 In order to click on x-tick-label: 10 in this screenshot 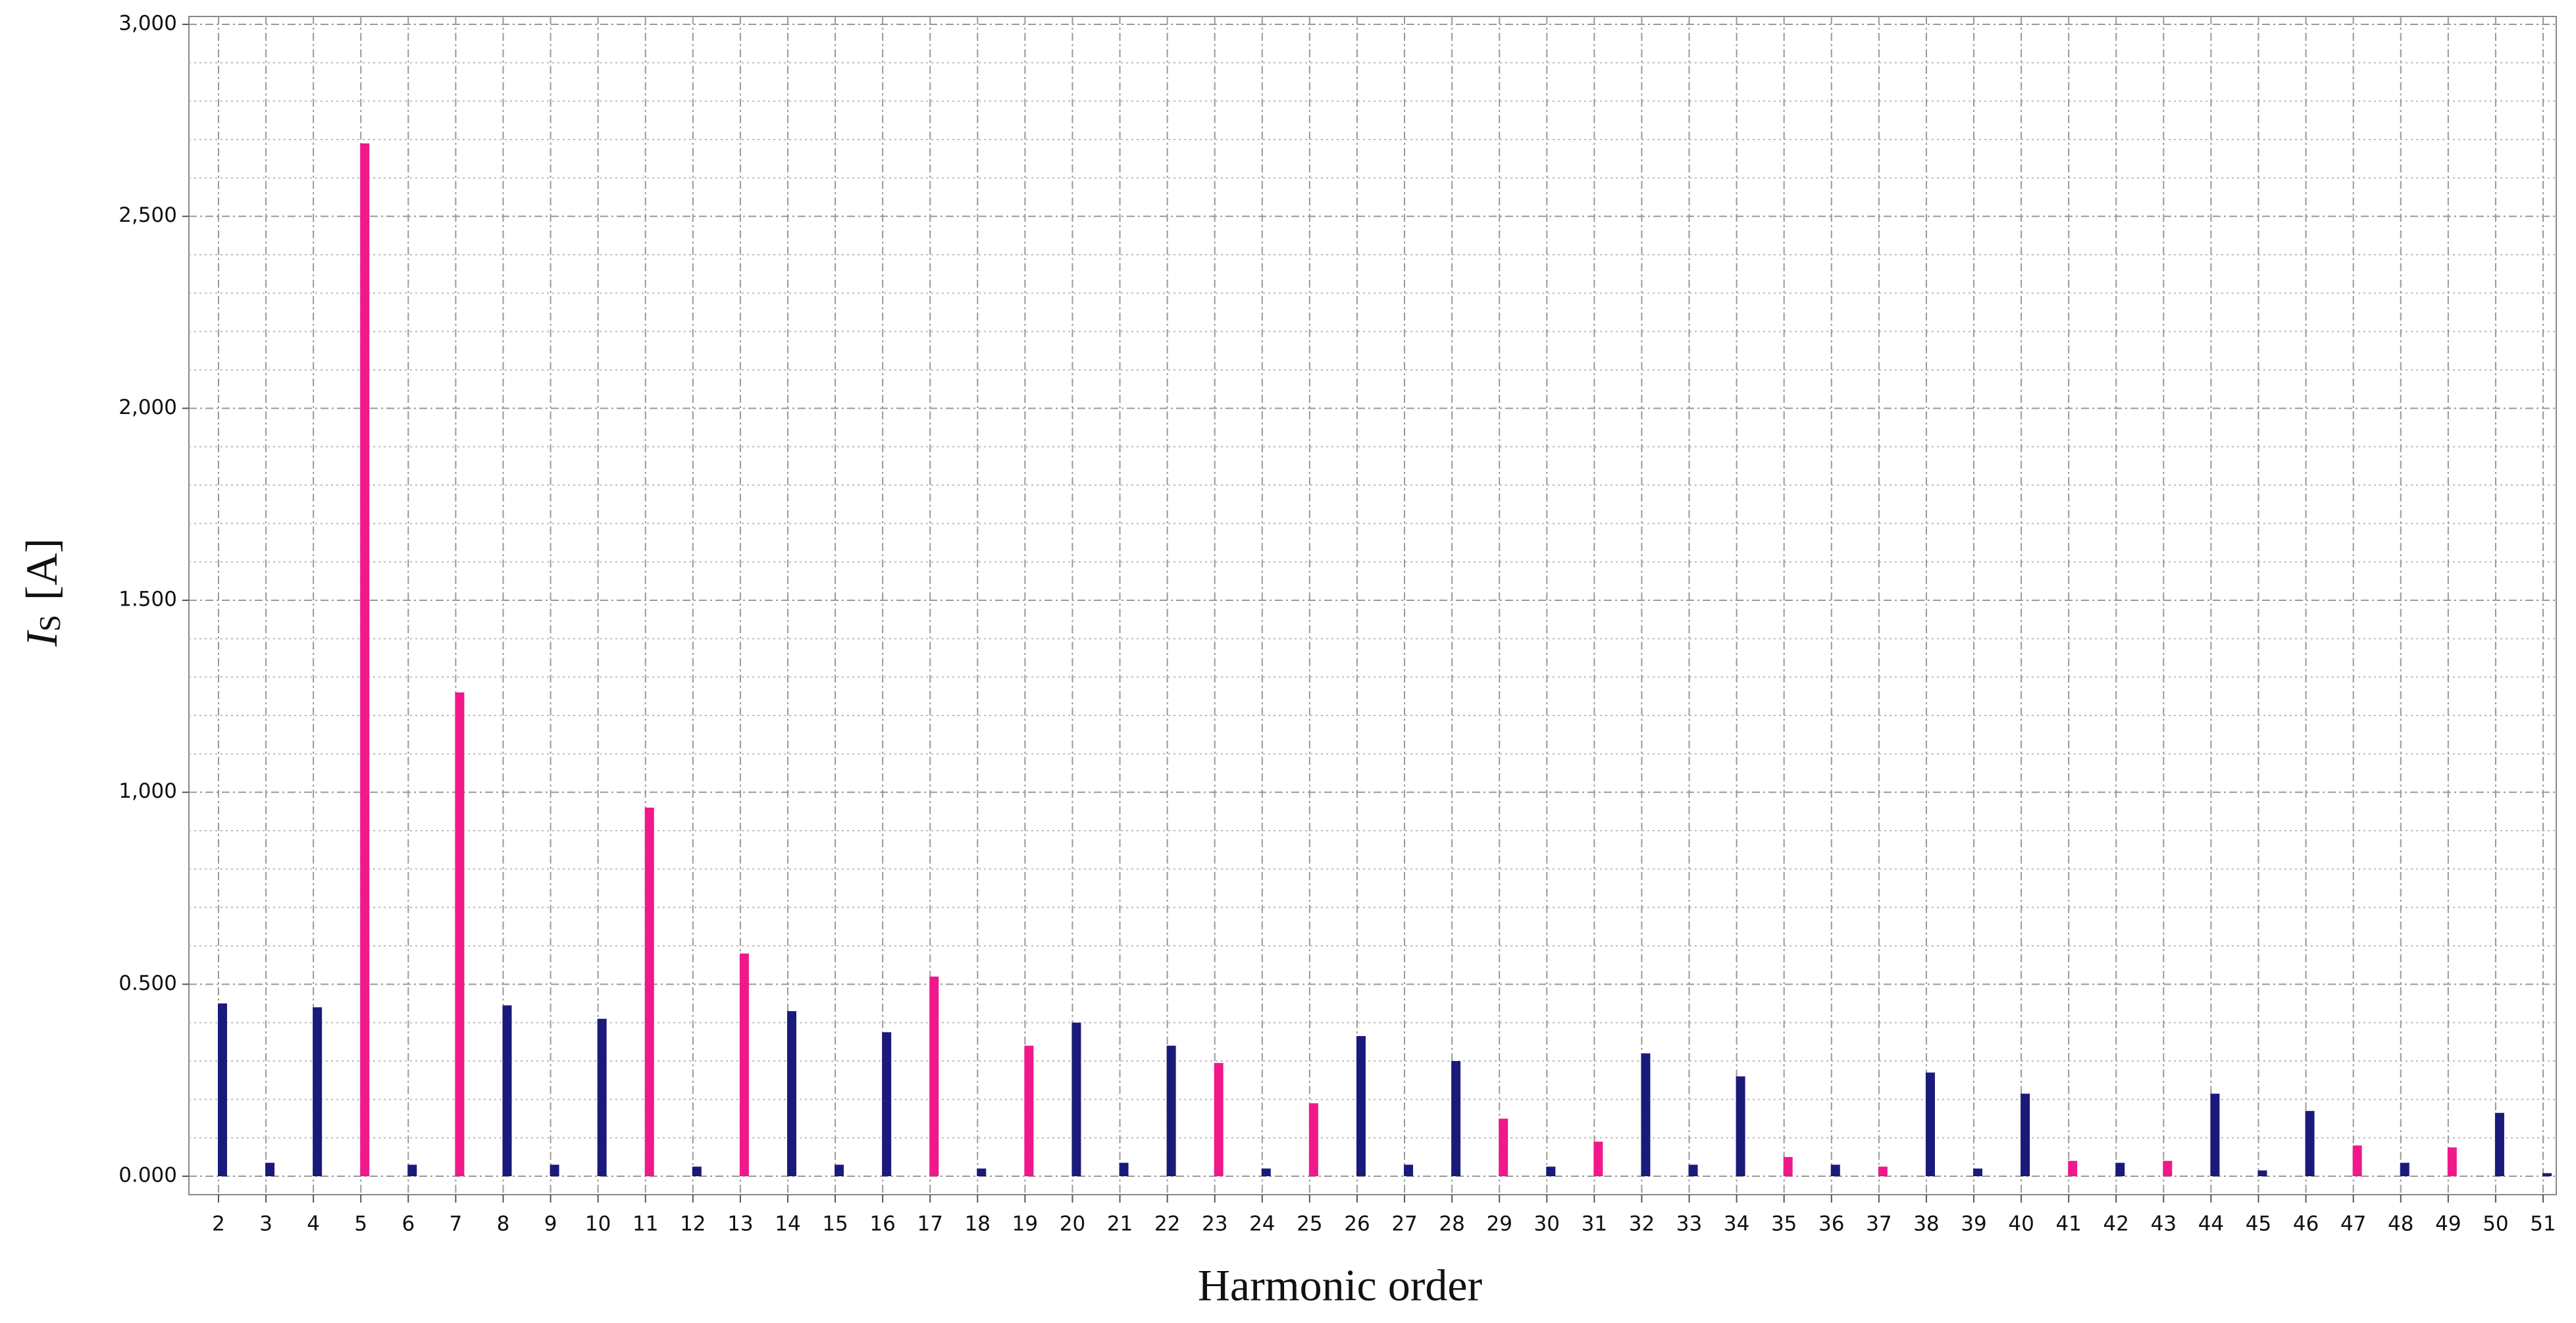, I will do `click(598, 1224)`.